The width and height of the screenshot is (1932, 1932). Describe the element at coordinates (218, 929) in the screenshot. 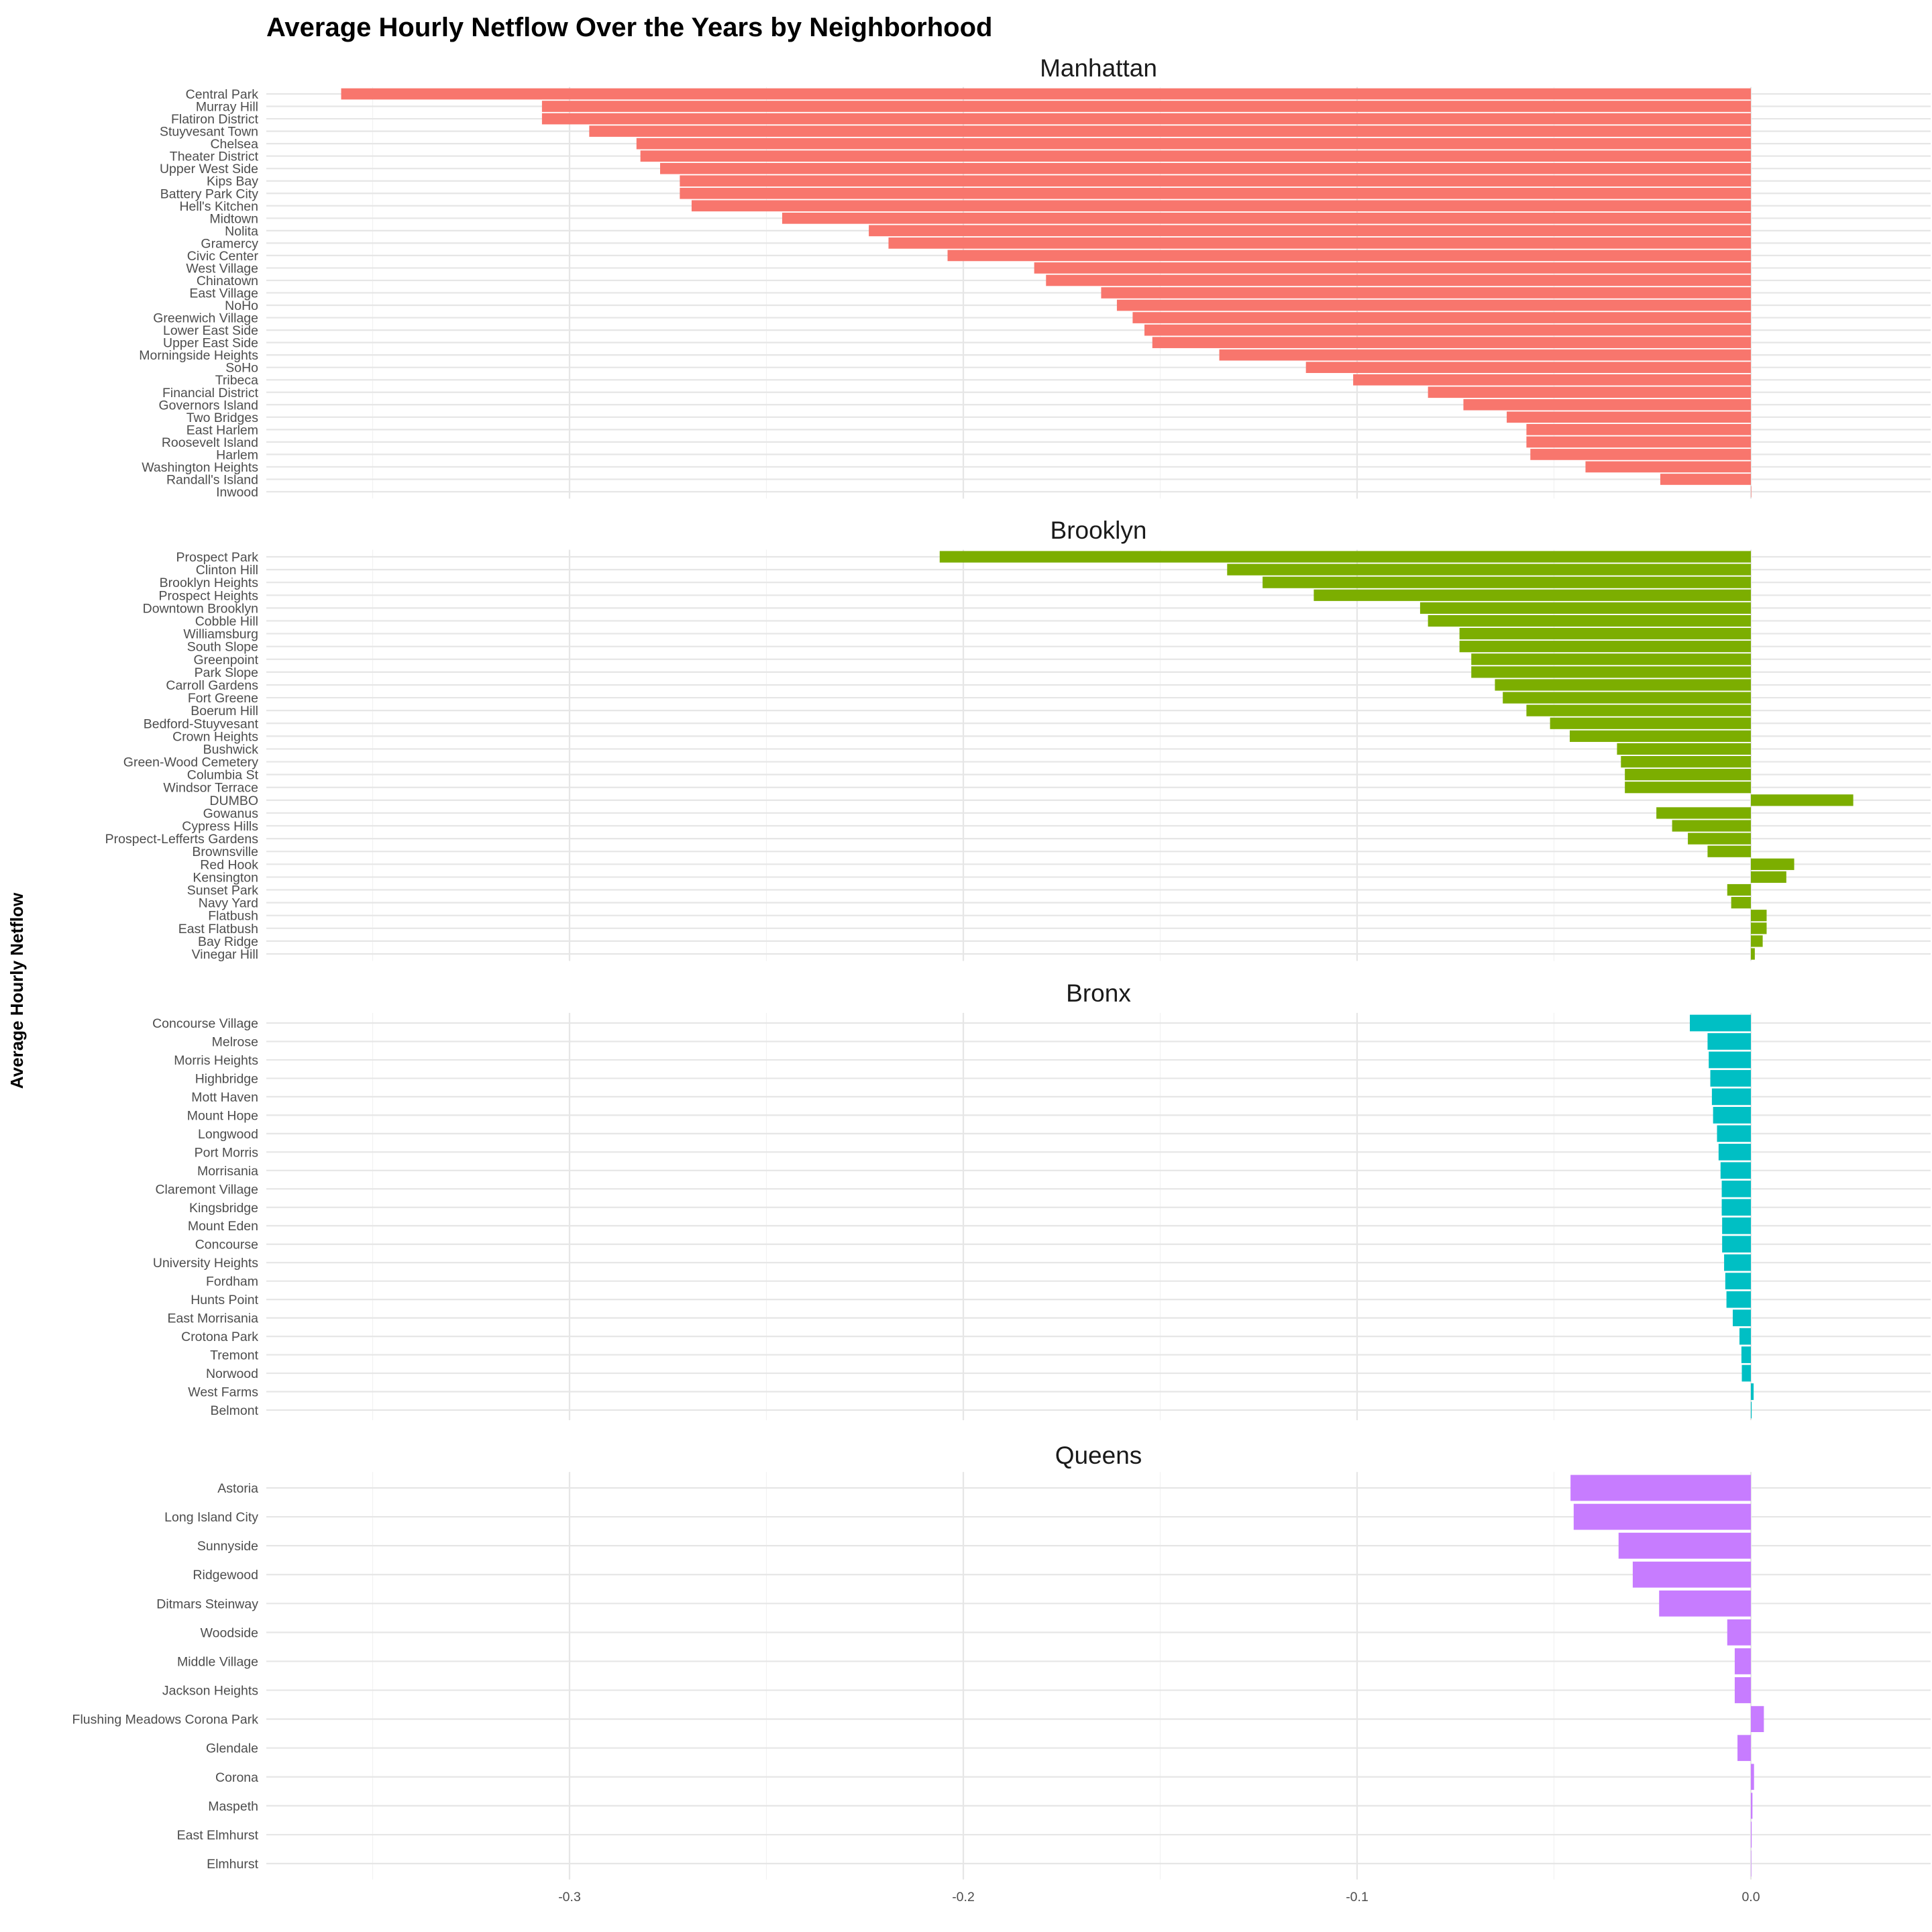

I see `y-tick-label: East Flatbush` at that location.